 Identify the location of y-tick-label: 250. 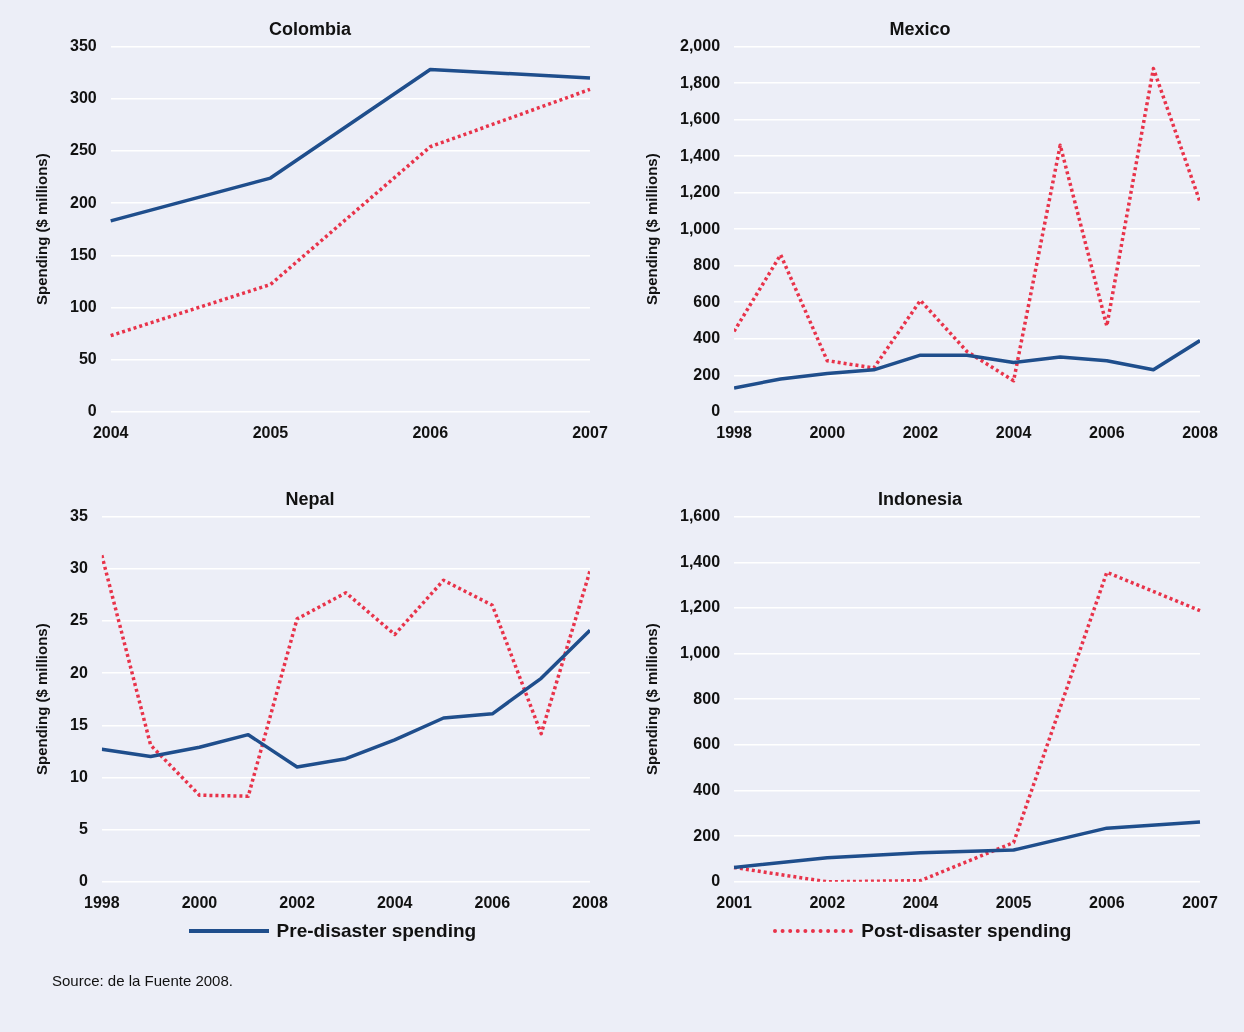
(83, 150).